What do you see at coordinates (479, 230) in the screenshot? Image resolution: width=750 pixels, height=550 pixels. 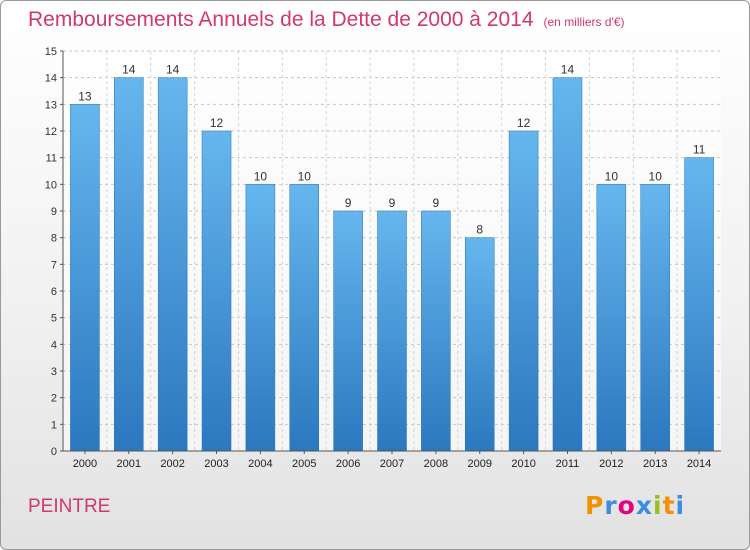 I see `bar-value-label: 8` at bounding box center [479, 230].